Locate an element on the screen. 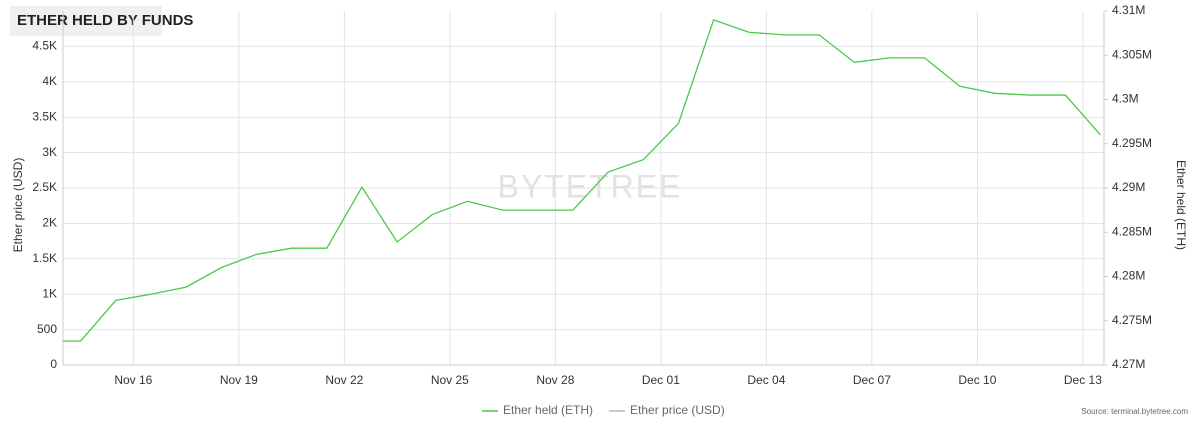 The width and height of the screenshot is (1200, 436). y-tick-label: 0 is located at coordinates (53, 364).